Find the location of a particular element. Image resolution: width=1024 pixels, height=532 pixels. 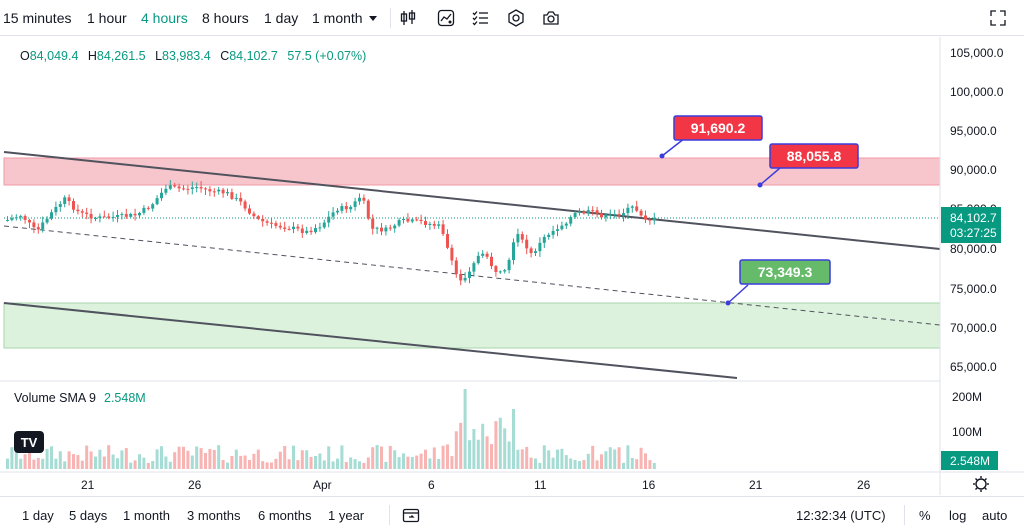

timeframe-15m: 15 minutes is located at coordinates (37, 18).